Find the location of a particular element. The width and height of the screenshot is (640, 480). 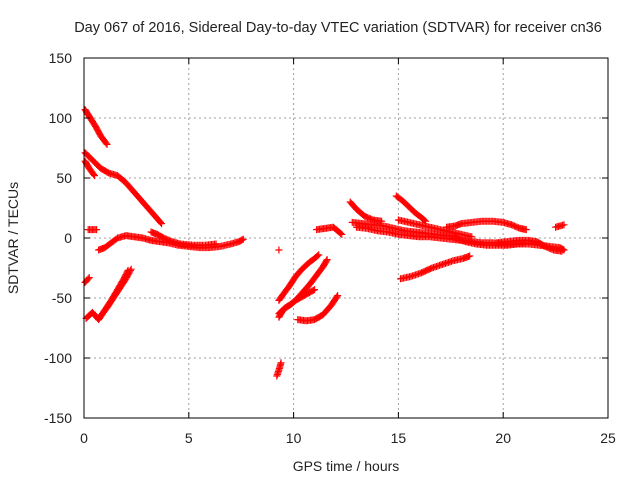

series-track-q is located at coordinates (366, 211).